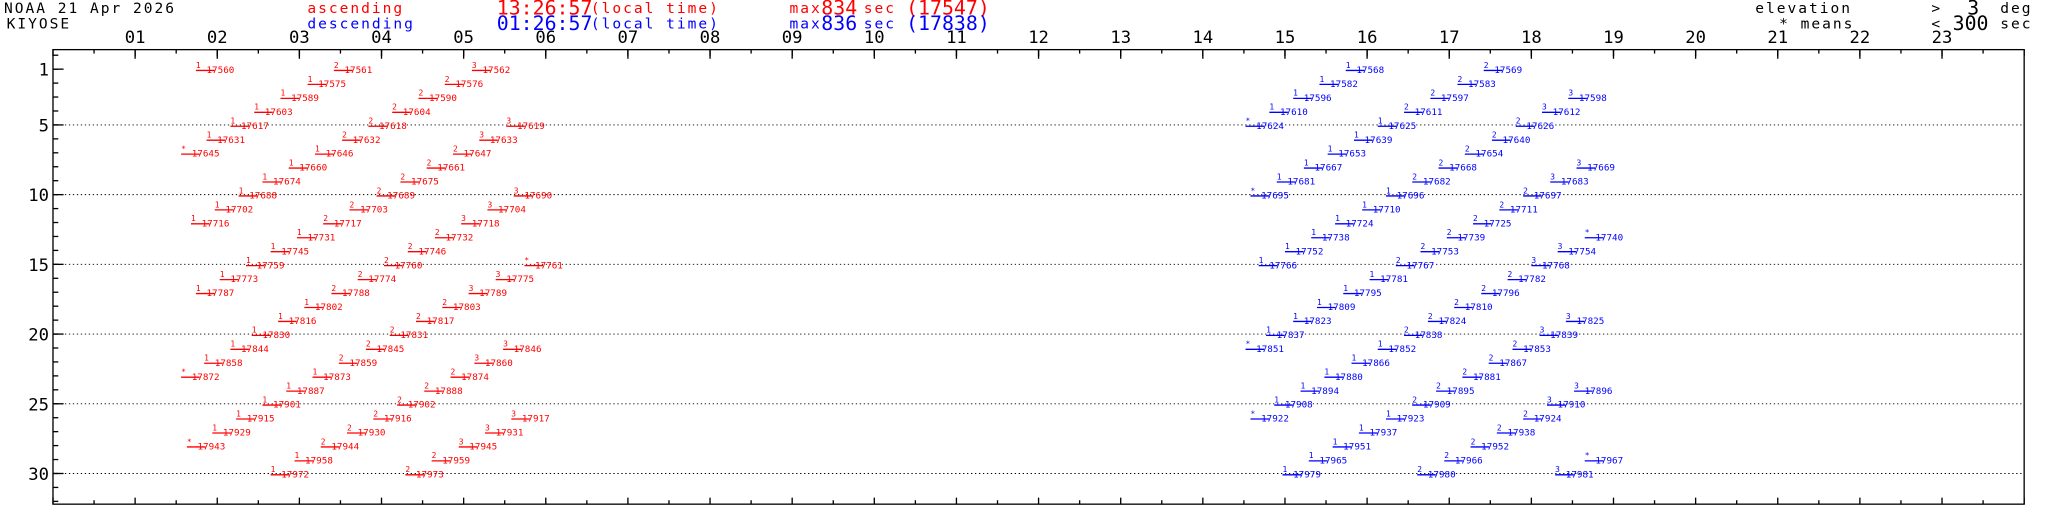 Image resolution: width=2048 pixels, height=512 pixels. Describe the element at coordinates (363, 363) in the screenshot. I see `pass-orbit: 17859` at that location.